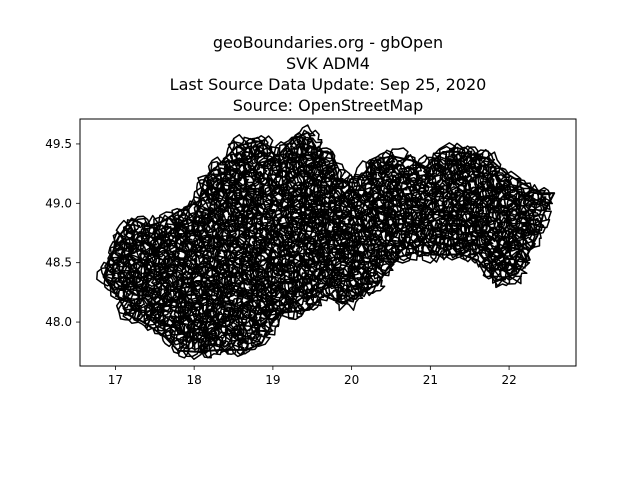 The width and height of the screenshot is (640, 480). Describe the element at coordinates (328, 63) in the screenshot. I see `title-line-2: SVK ADM4` at that location.